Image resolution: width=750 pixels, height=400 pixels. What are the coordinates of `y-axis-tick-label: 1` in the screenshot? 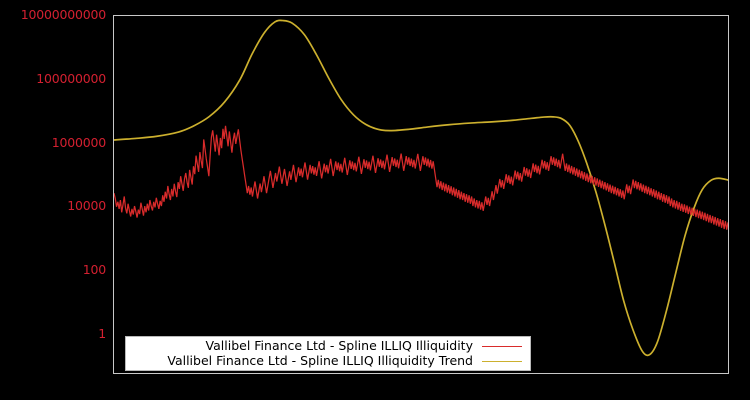 It's located at (102, 333).